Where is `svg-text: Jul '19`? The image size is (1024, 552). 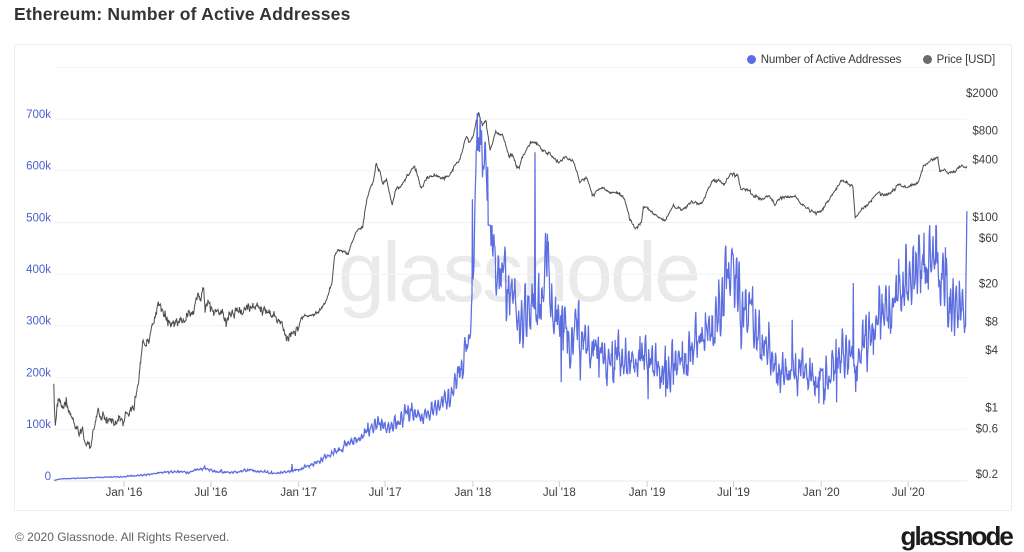 svg-text: Jul '19 is located at coordinates (733, 493).